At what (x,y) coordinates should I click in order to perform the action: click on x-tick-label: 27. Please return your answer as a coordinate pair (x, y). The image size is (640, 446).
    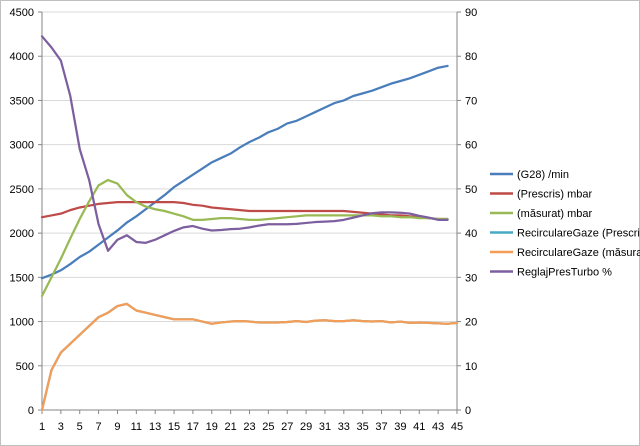
    Looking at the image, I should click on (287, 427).